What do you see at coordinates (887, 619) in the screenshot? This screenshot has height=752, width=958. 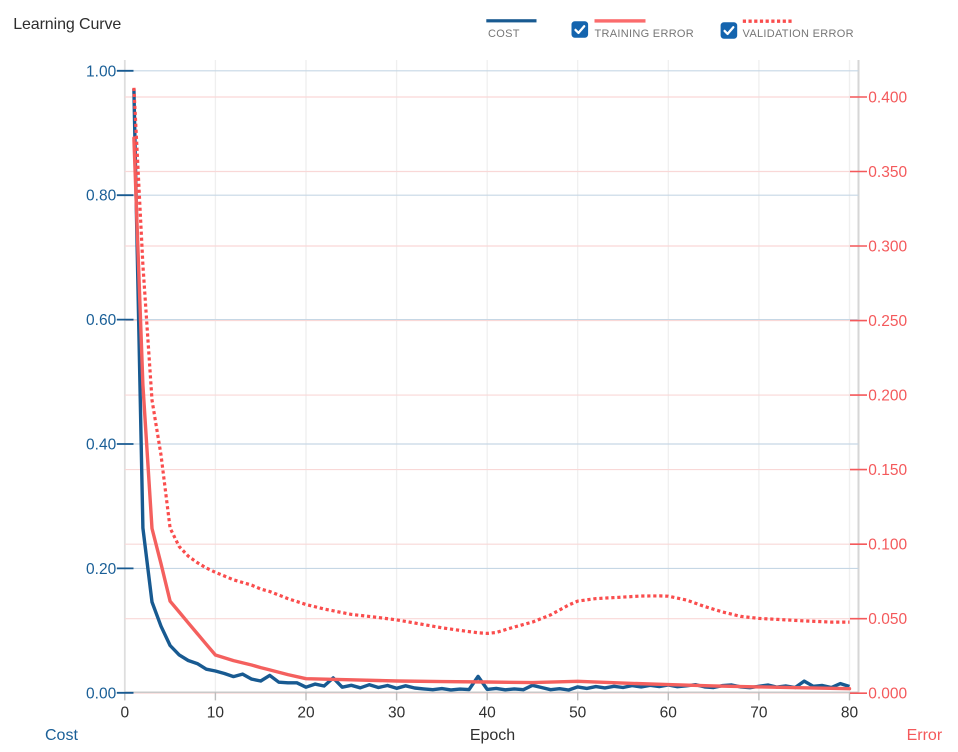 I see `svg-text: 0.050` at bounding box center [887, 619].